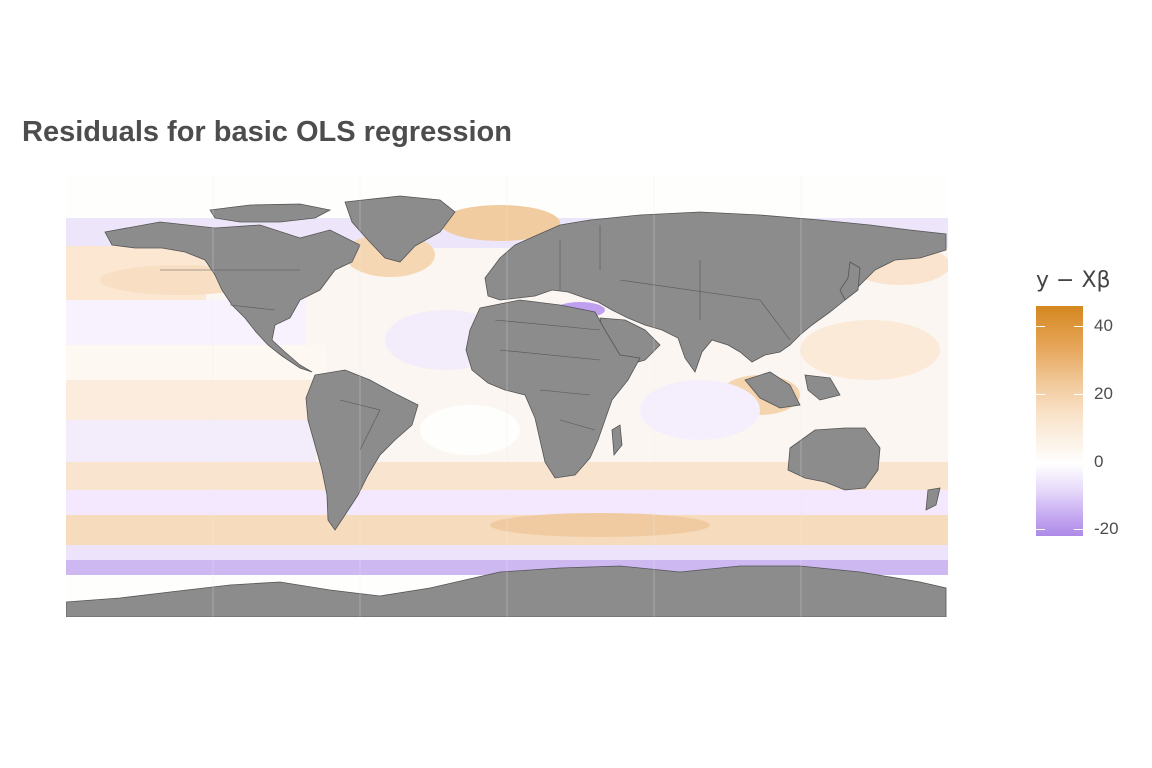 The height and width of the screenshot is (768, 1152). I want to click on legend-colorbar, so click(1059, 421).